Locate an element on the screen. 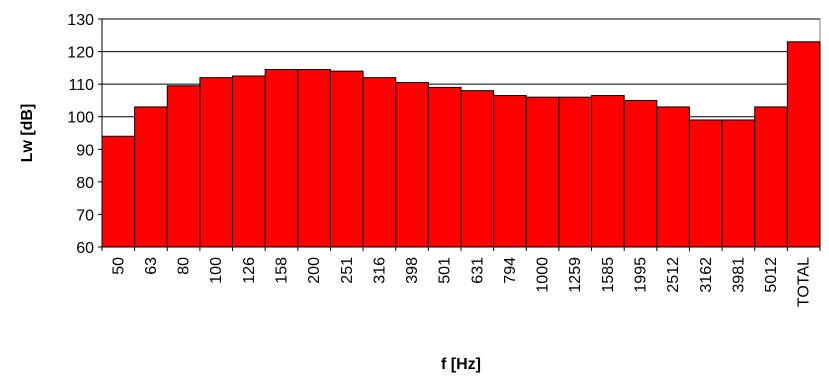  y-tick-label: 90 is located at coordinates (85, 150).